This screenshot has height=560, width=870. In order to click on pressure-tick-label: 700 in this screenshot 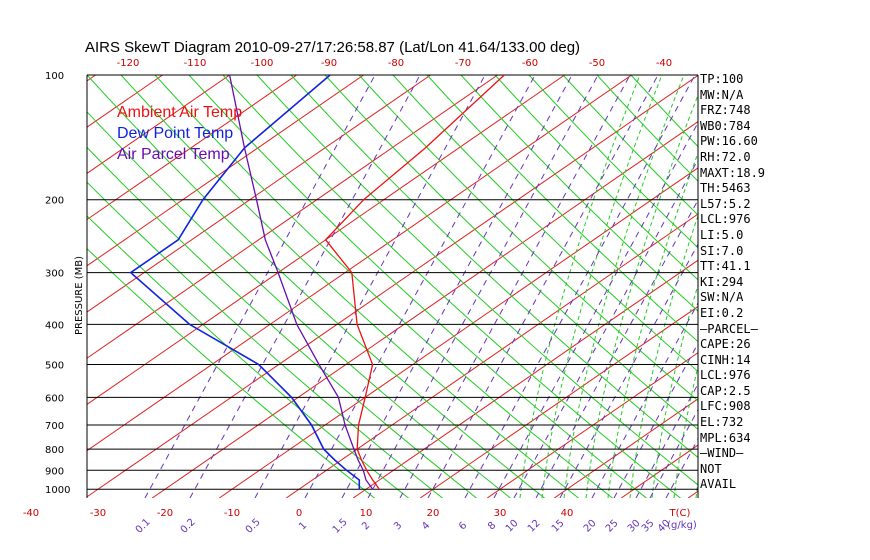, I will do `click(54, 426)`.